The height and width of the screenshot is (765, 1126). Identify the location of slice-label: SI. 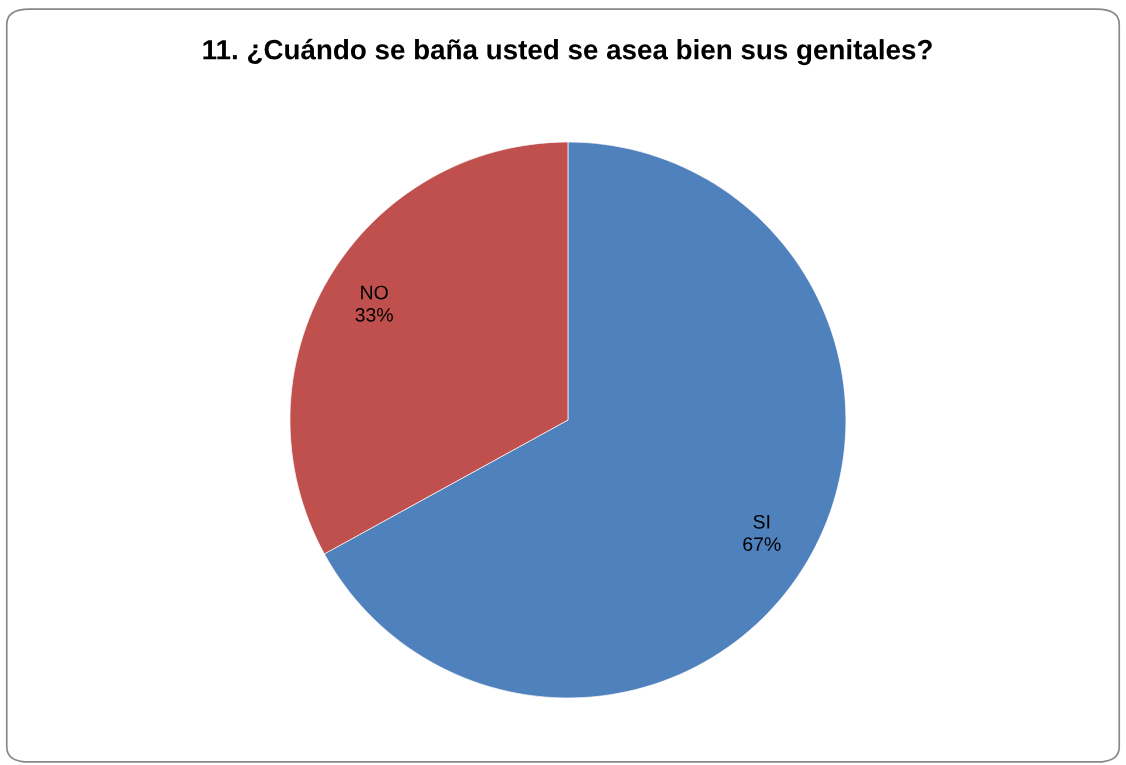
(761, 521).